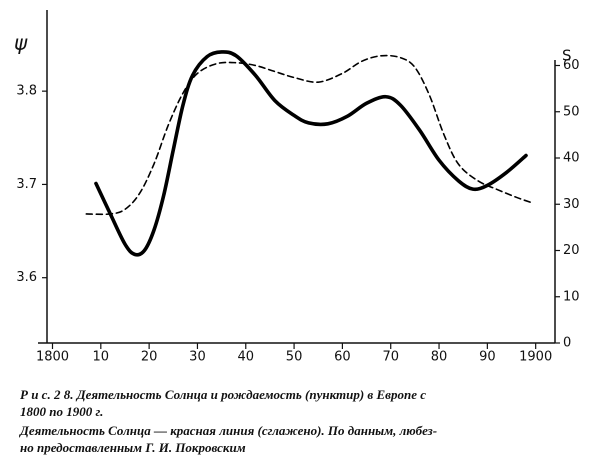 The height and width of the screenshot is (473, 594). What do you see at coordinates (571, 204) in the screenshot?
I see `y2-tick-label: 30` at bounding box center [571, 204].